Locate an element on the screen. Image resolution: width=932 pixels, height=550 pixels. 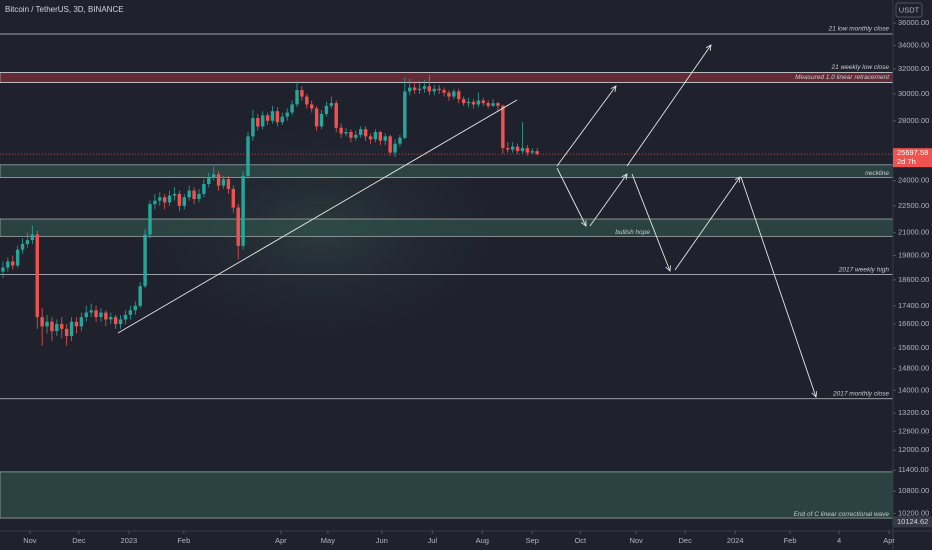
y-tick-label: 12000.00 is located at coordinates (913, 449).